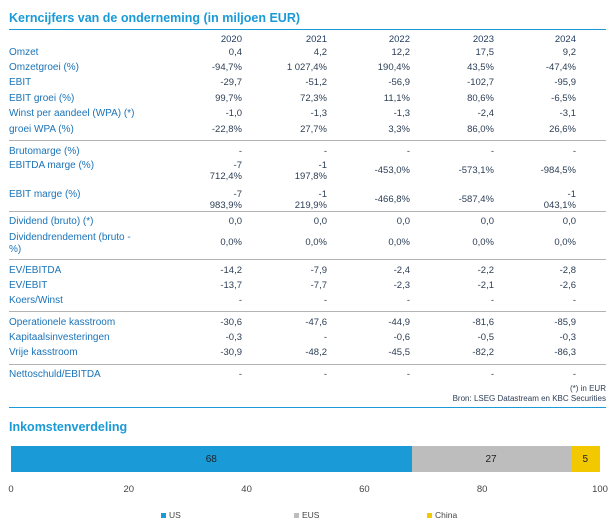 The width and height of the screenshot is (616, 529). I want to click on cell-value: -0,3, so click(567, 337).